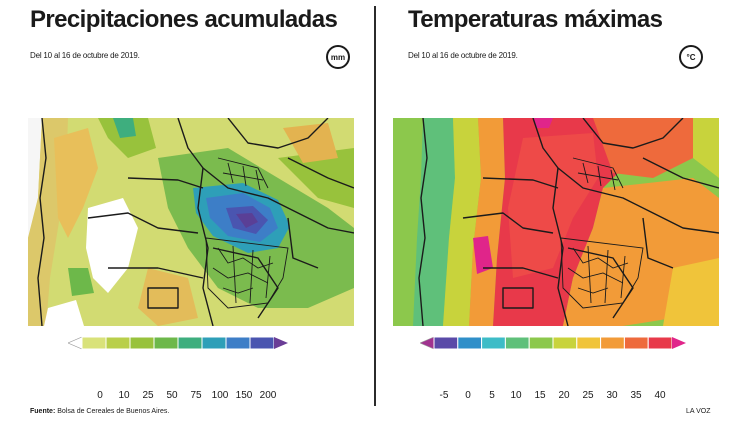 Image resolution: width=750 pixels, height=422 pixels. I want to click on temperature-scale-tick-label: 0, so click(468, 395).